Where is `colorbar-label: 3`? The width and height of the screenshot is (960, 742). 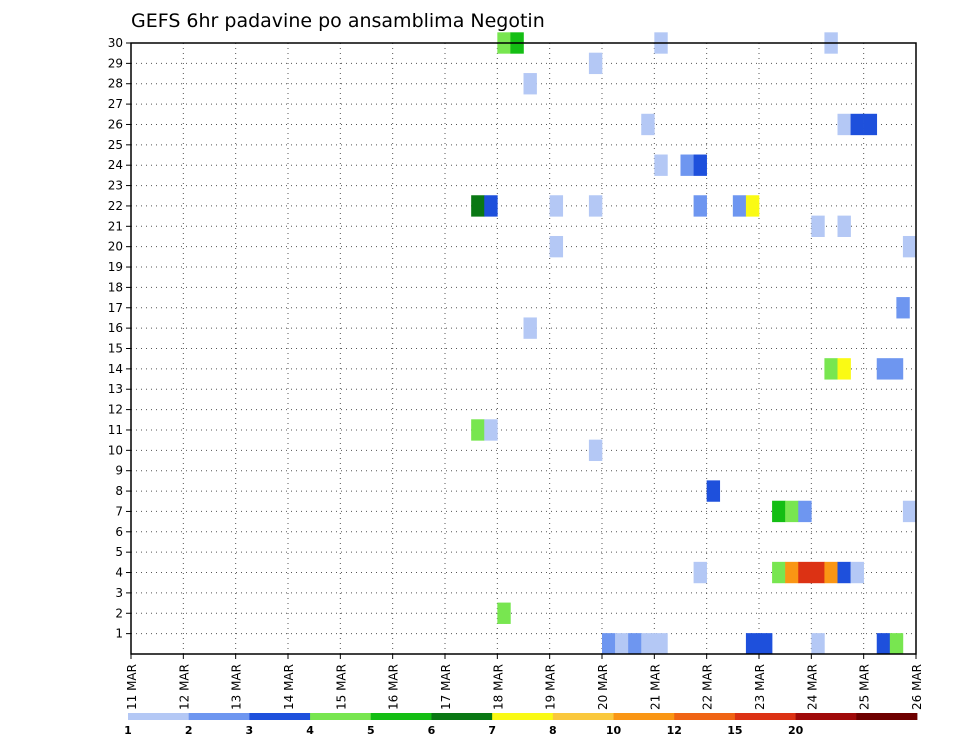
colorbar-label: 3 is located at coordinates (250, 730).